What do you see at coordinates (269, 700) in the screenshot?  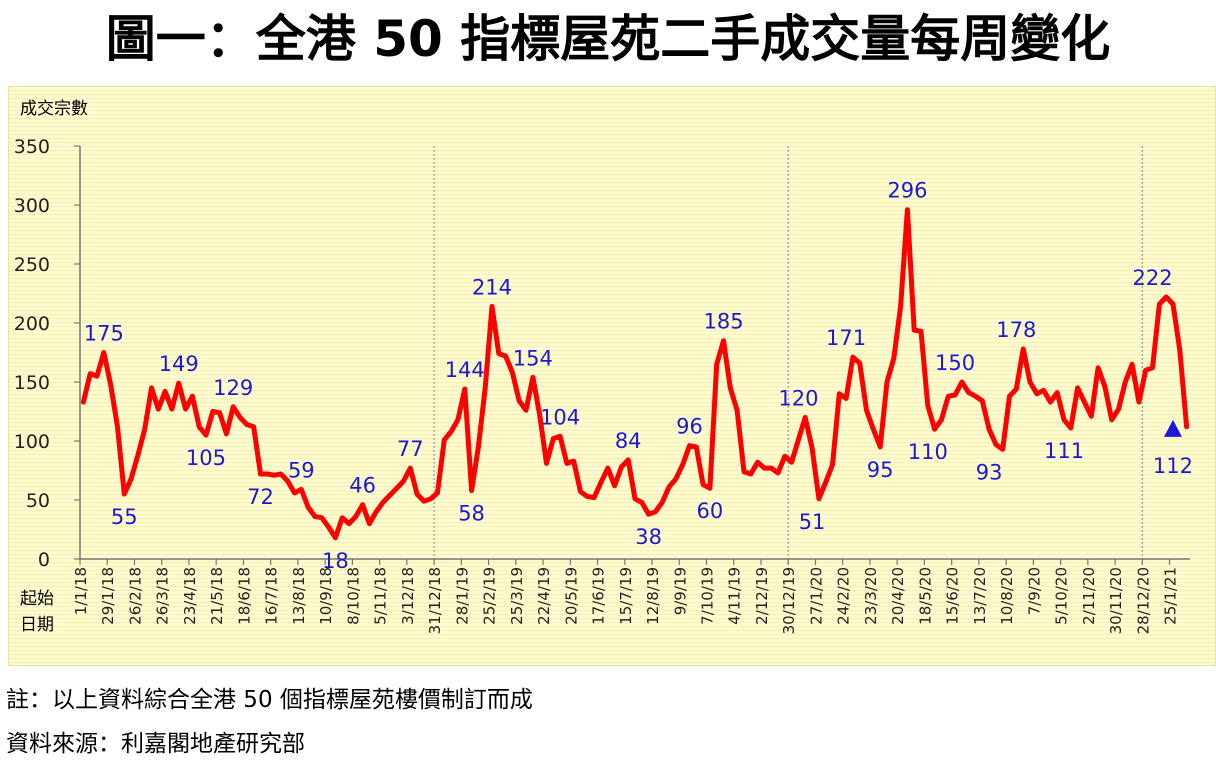 I see `footnote: 註：以上資料綜合全港 50 個指標屋苑樓價制訂而成` at bounding box center [269, 700].